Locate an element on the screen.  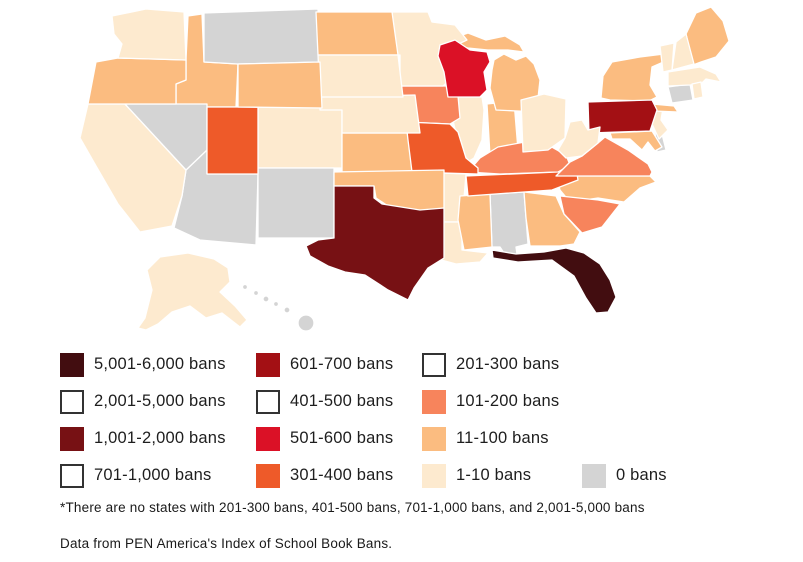
state-wi is located at coordinates (464, 68).